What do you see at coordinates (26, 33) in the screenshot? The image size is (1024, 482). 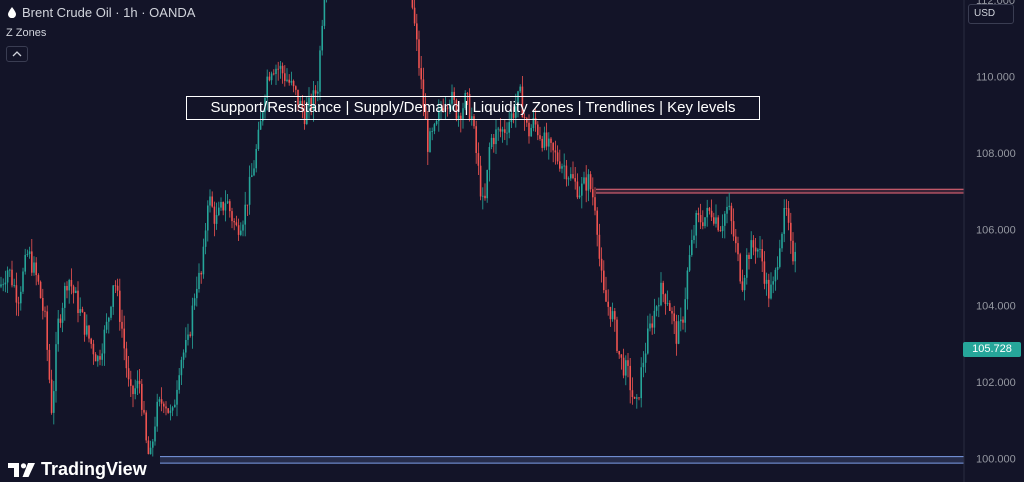 I see `indicator-label: Z Zones` at bounding box center [26, 33].